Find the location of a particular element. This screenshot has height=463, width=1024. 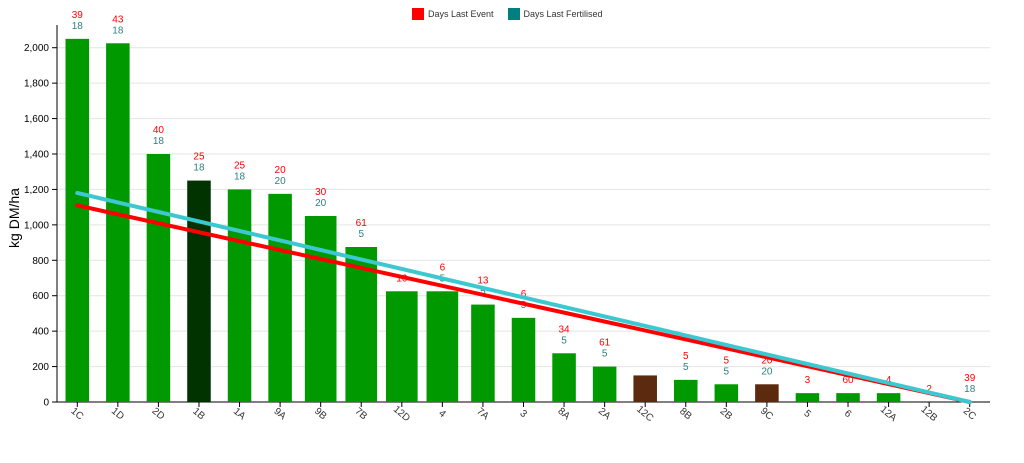

label-days-last-event: 60 is located at coordinates (848, 380).